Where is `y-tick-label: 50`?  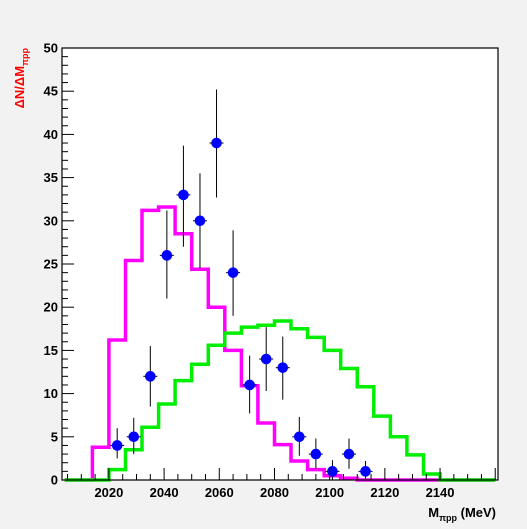 y-tick-label: 50 is located at coordinates (51, 48).